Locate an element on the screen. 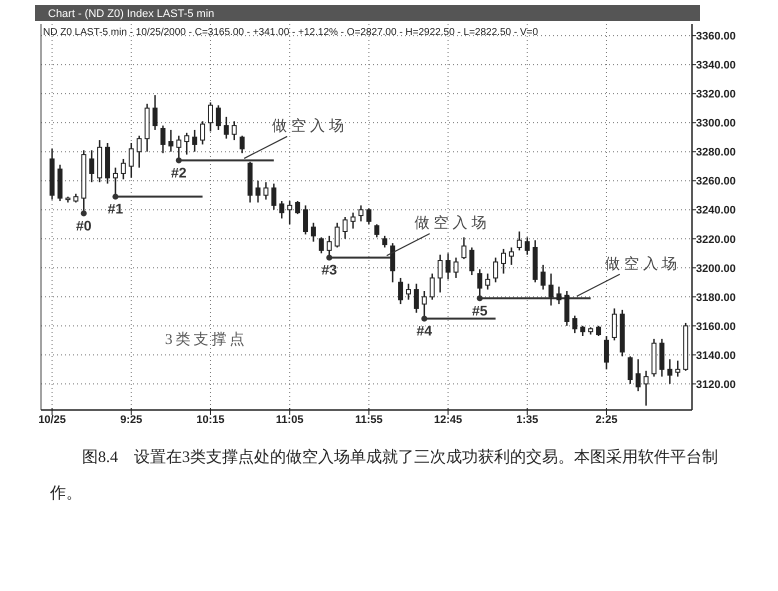 Image resolution: width=778 pixels, height=591 pixels. annotation: #5 is located at coordinates (480, 310).